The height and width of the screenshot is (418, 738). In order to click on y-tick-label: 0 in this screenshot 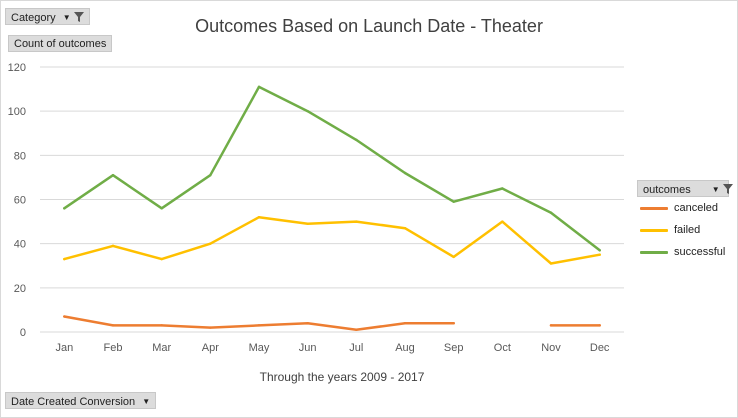, I will do `click(23, 333)`.